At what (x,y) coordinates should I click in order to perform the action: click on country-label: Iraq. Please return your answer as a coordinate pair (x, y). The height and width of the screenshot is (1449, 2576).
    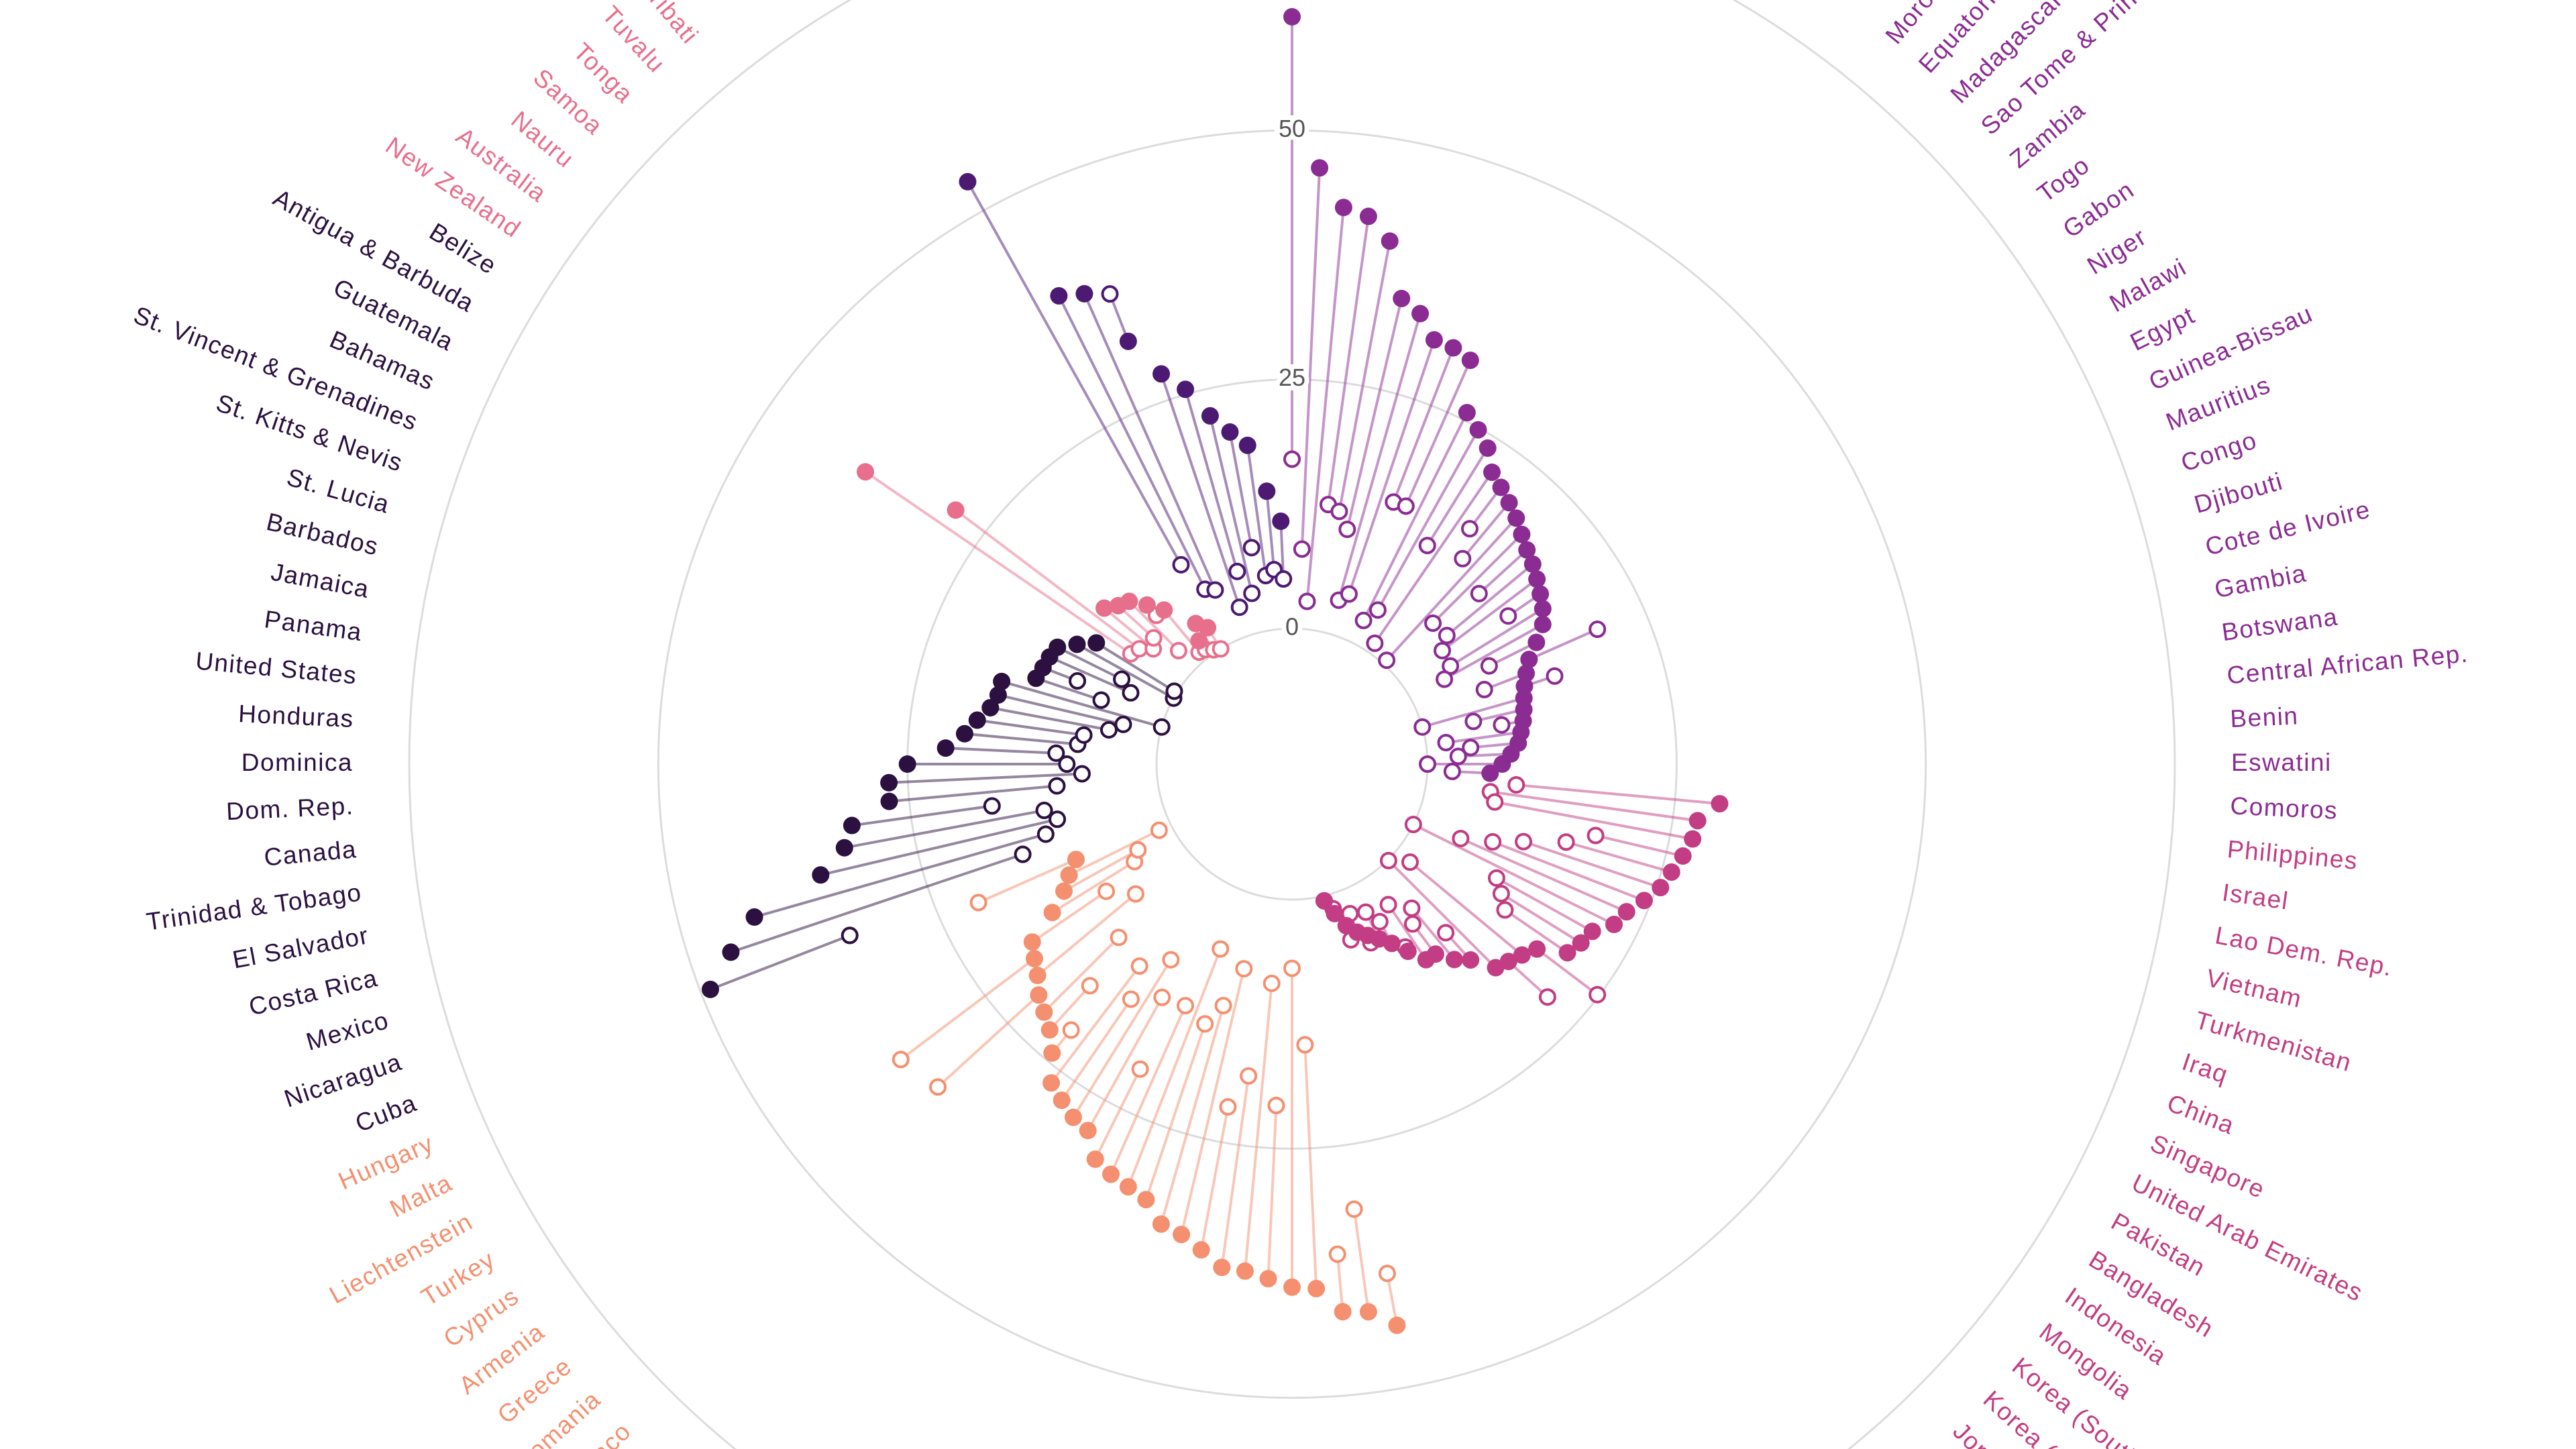
    Looking at the image, I should click on (2205, 1068).